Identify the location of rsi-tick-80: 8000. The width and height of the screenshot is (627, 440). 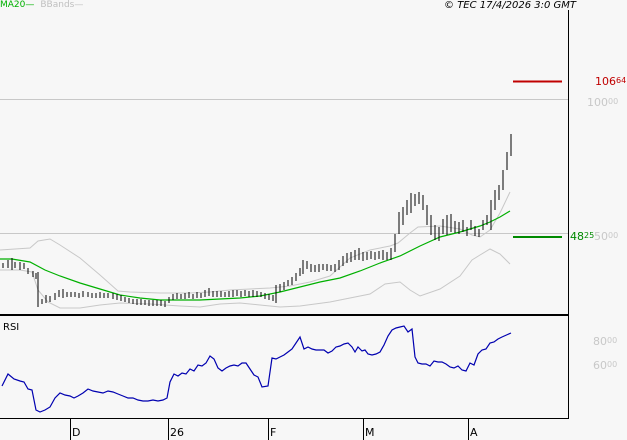
(605, 341).